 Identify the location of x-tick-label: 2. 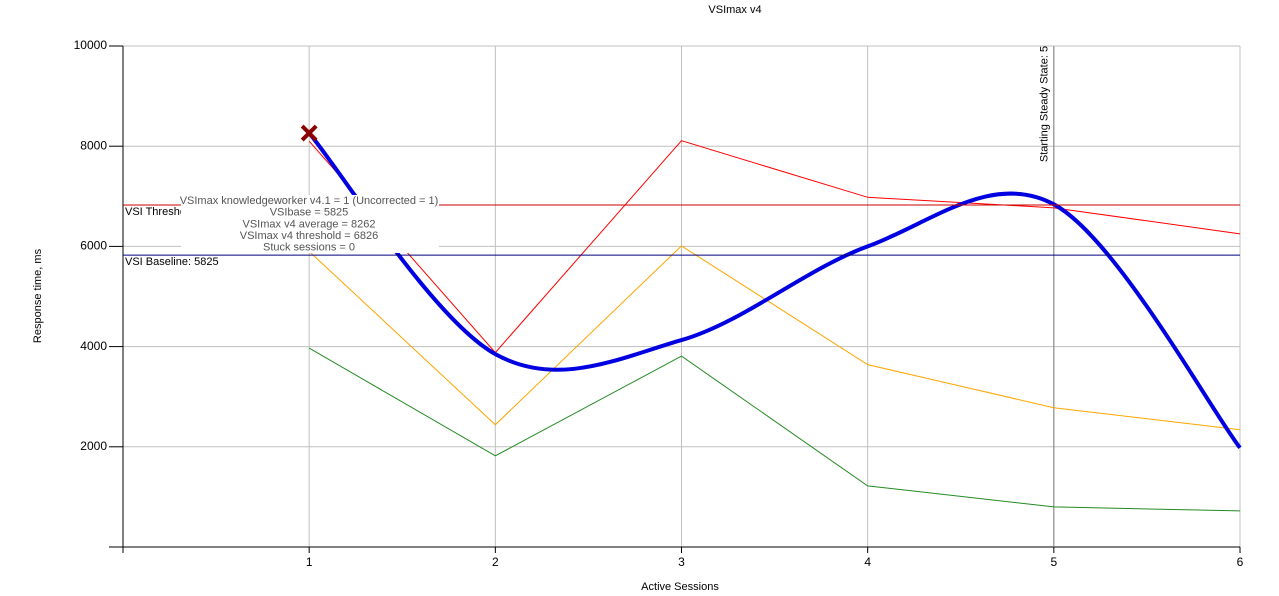
(495, 562).